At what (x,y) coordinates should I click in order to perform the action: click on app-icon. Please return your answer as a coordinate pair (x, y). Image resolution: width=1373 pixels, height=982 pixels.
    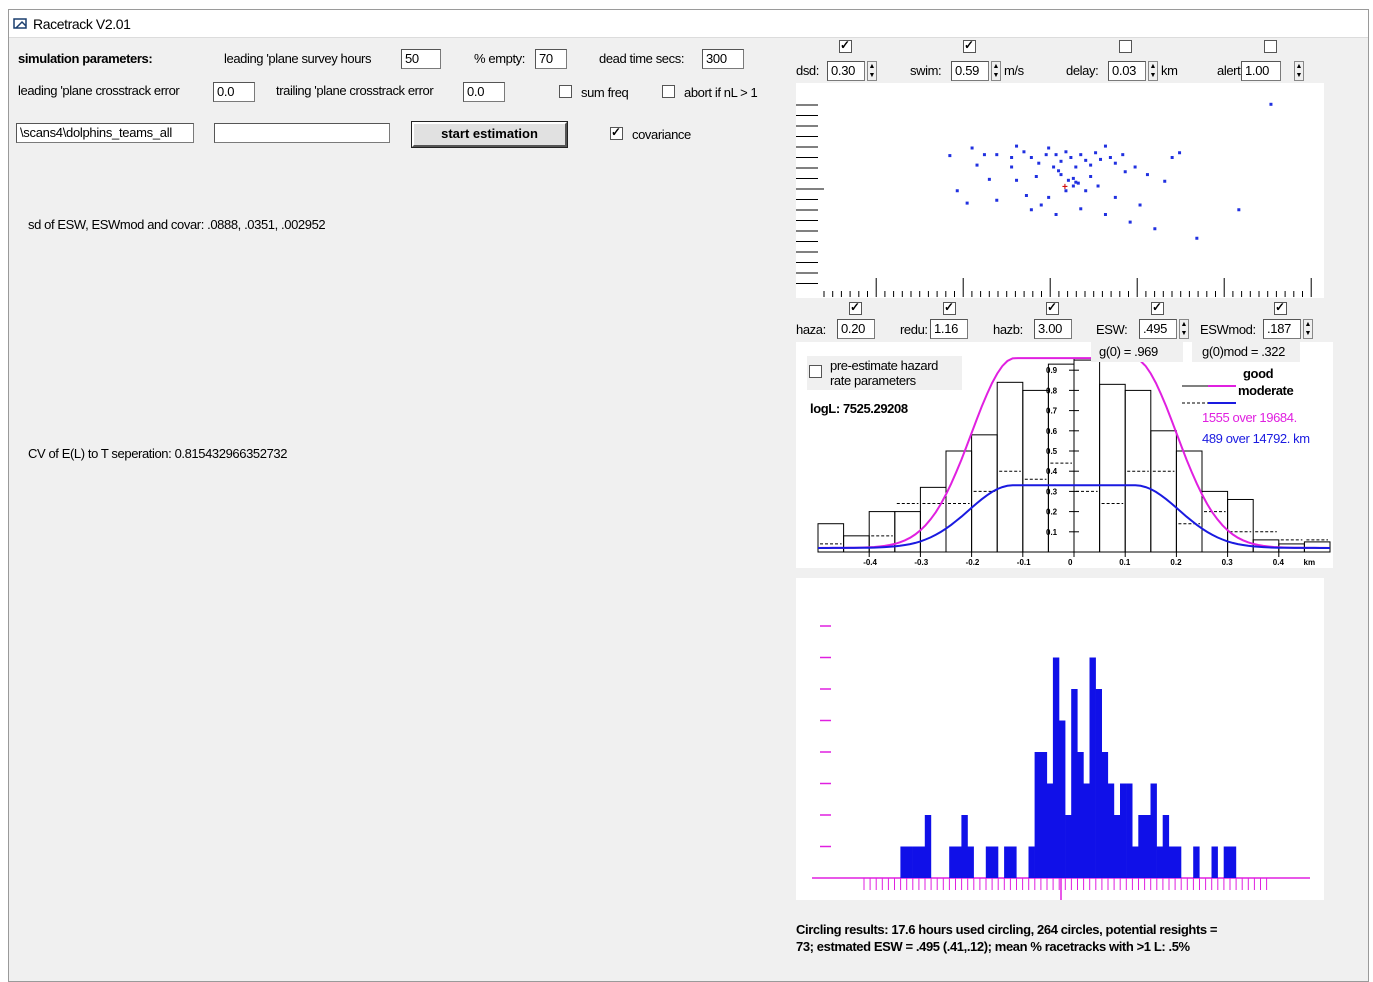
    Looking at the image, I should click on (20, 23).